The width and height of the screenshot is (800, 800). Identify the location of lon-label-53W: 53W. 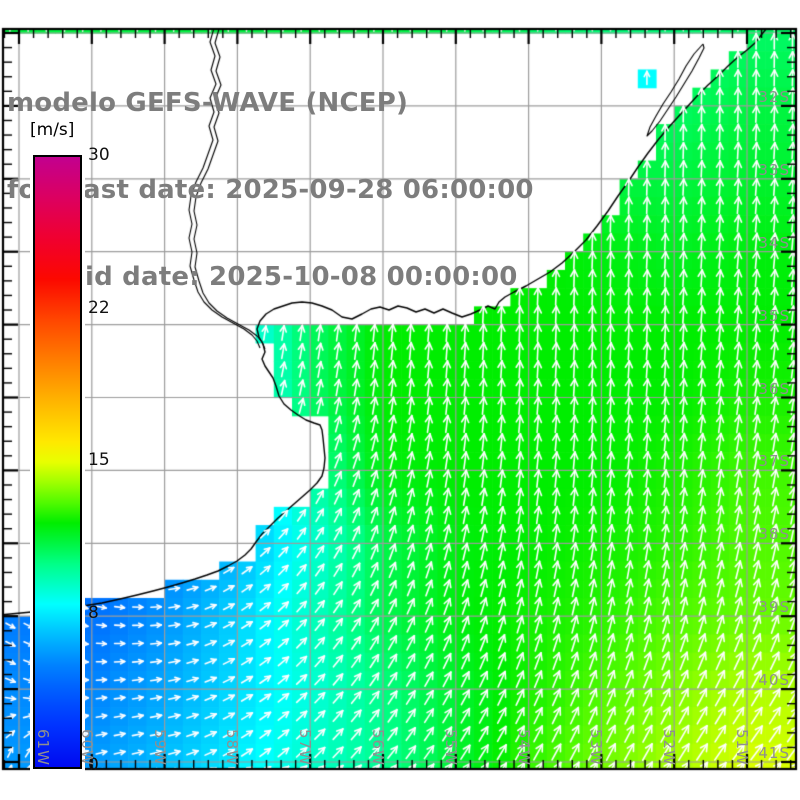
(596, 747).